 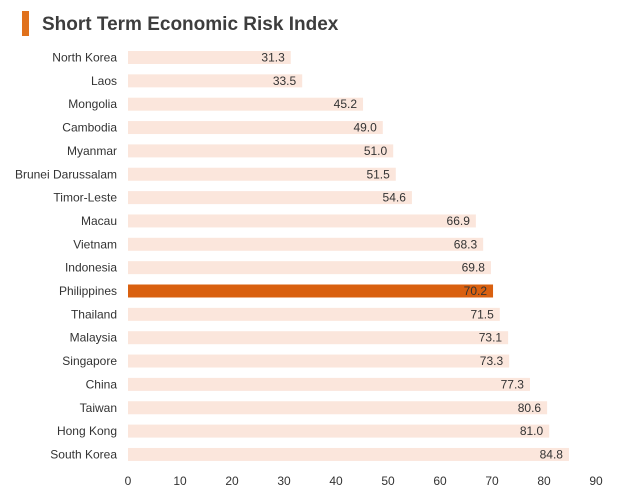 I want to click on value-label: 49.0, so click(x=365, y=128).